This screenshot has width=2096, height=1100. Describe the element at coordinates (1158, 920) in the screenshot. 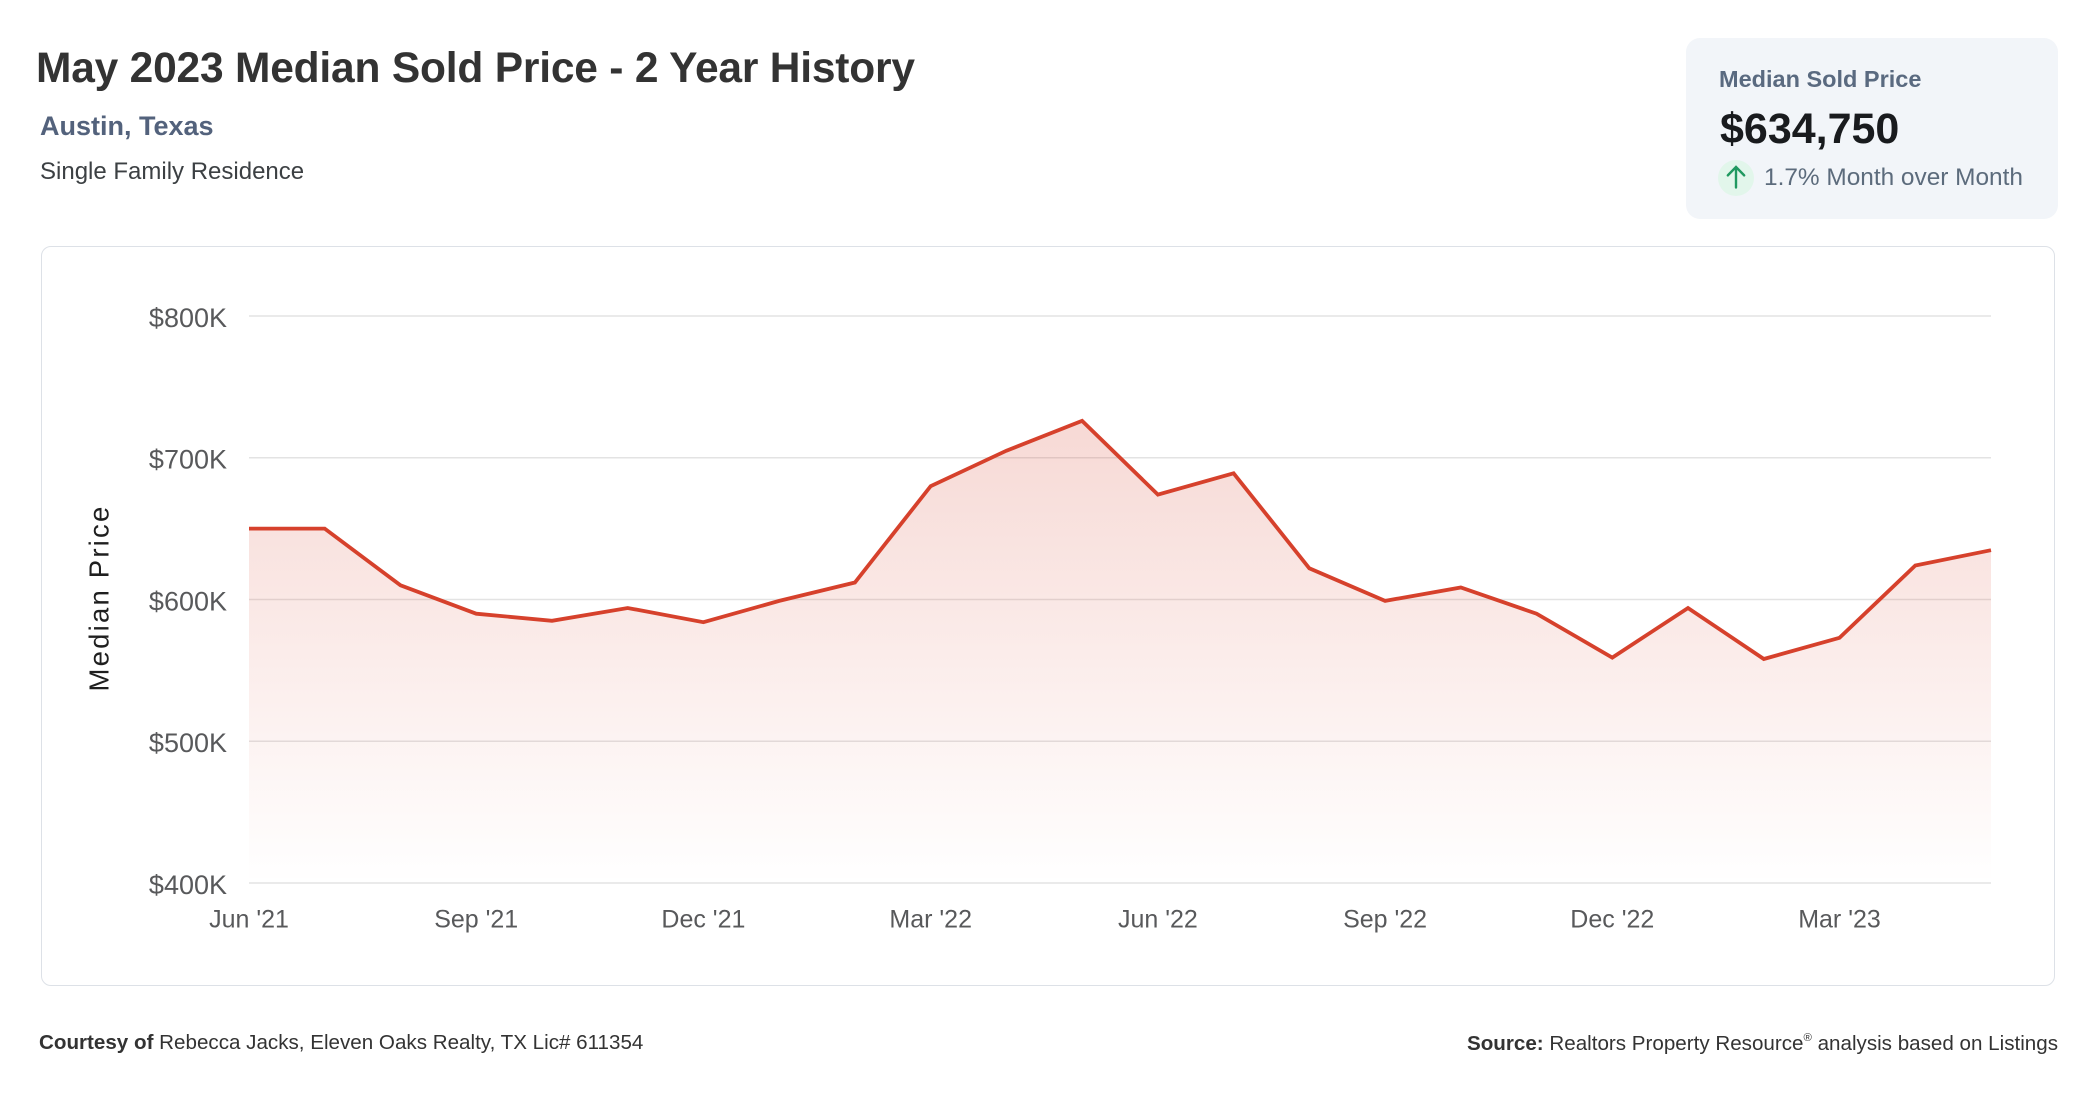

I see `svg-text: Jun '22` at that location.